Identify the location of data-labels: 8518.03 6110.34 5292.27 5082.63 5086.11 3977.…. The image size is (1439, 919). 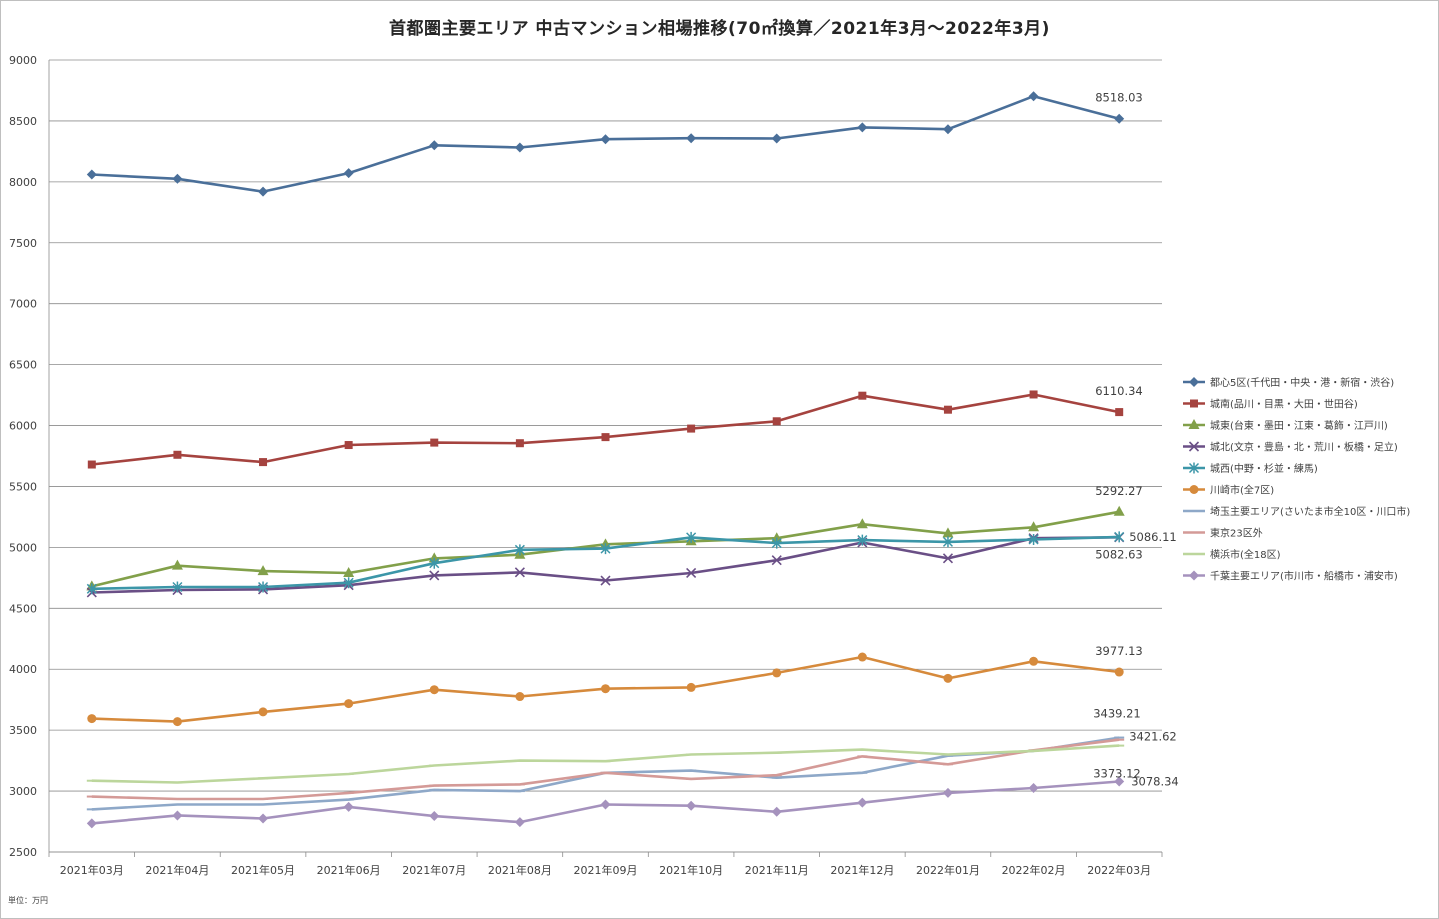
(1136, 440).